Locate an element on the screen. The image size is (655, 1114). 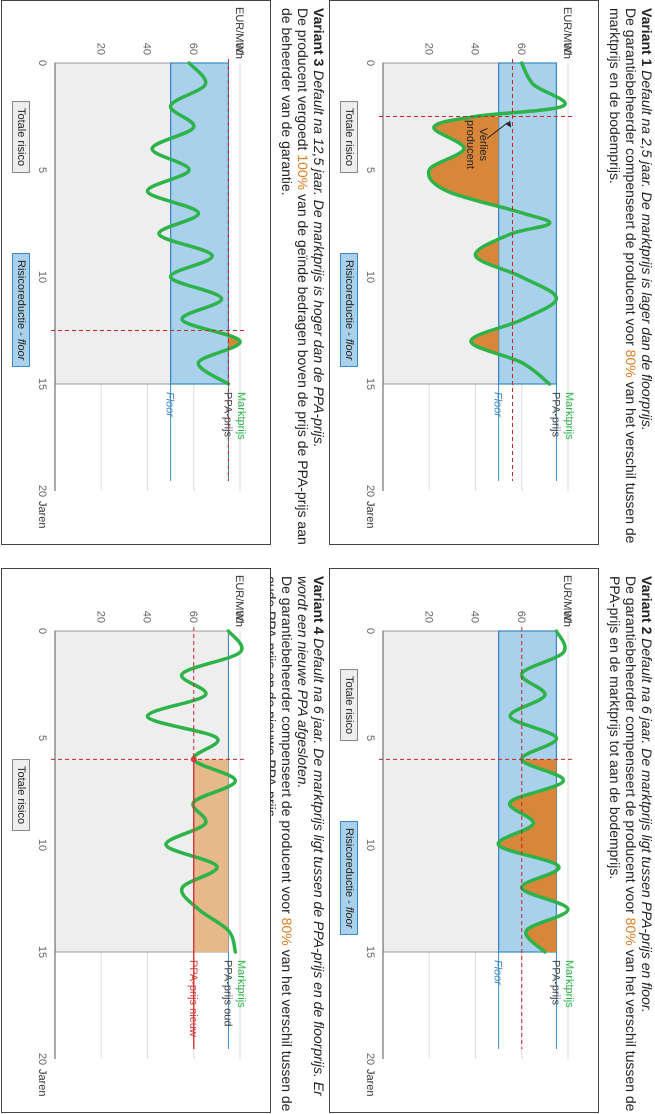
annotation-arrow is located at coordinates (497, 130).